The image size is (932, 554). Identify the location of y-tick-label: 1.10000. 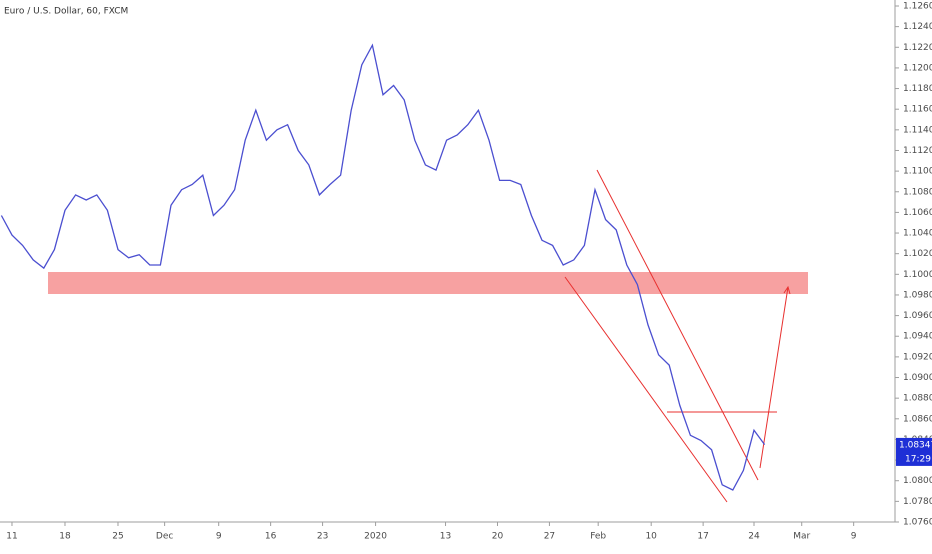
(917, 275).